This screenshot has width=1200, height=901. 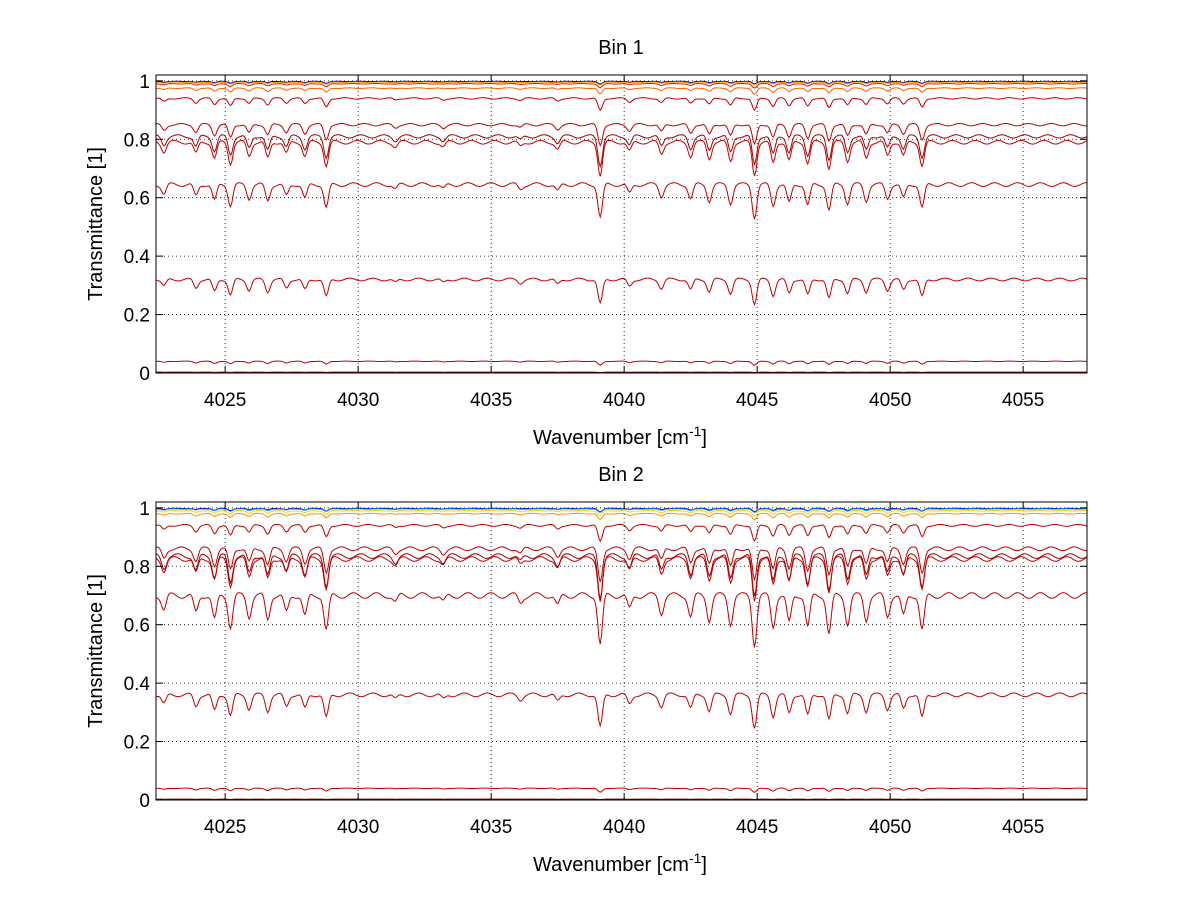 I want to click on chart-title: Bin 1, so click(x=621, y=48).